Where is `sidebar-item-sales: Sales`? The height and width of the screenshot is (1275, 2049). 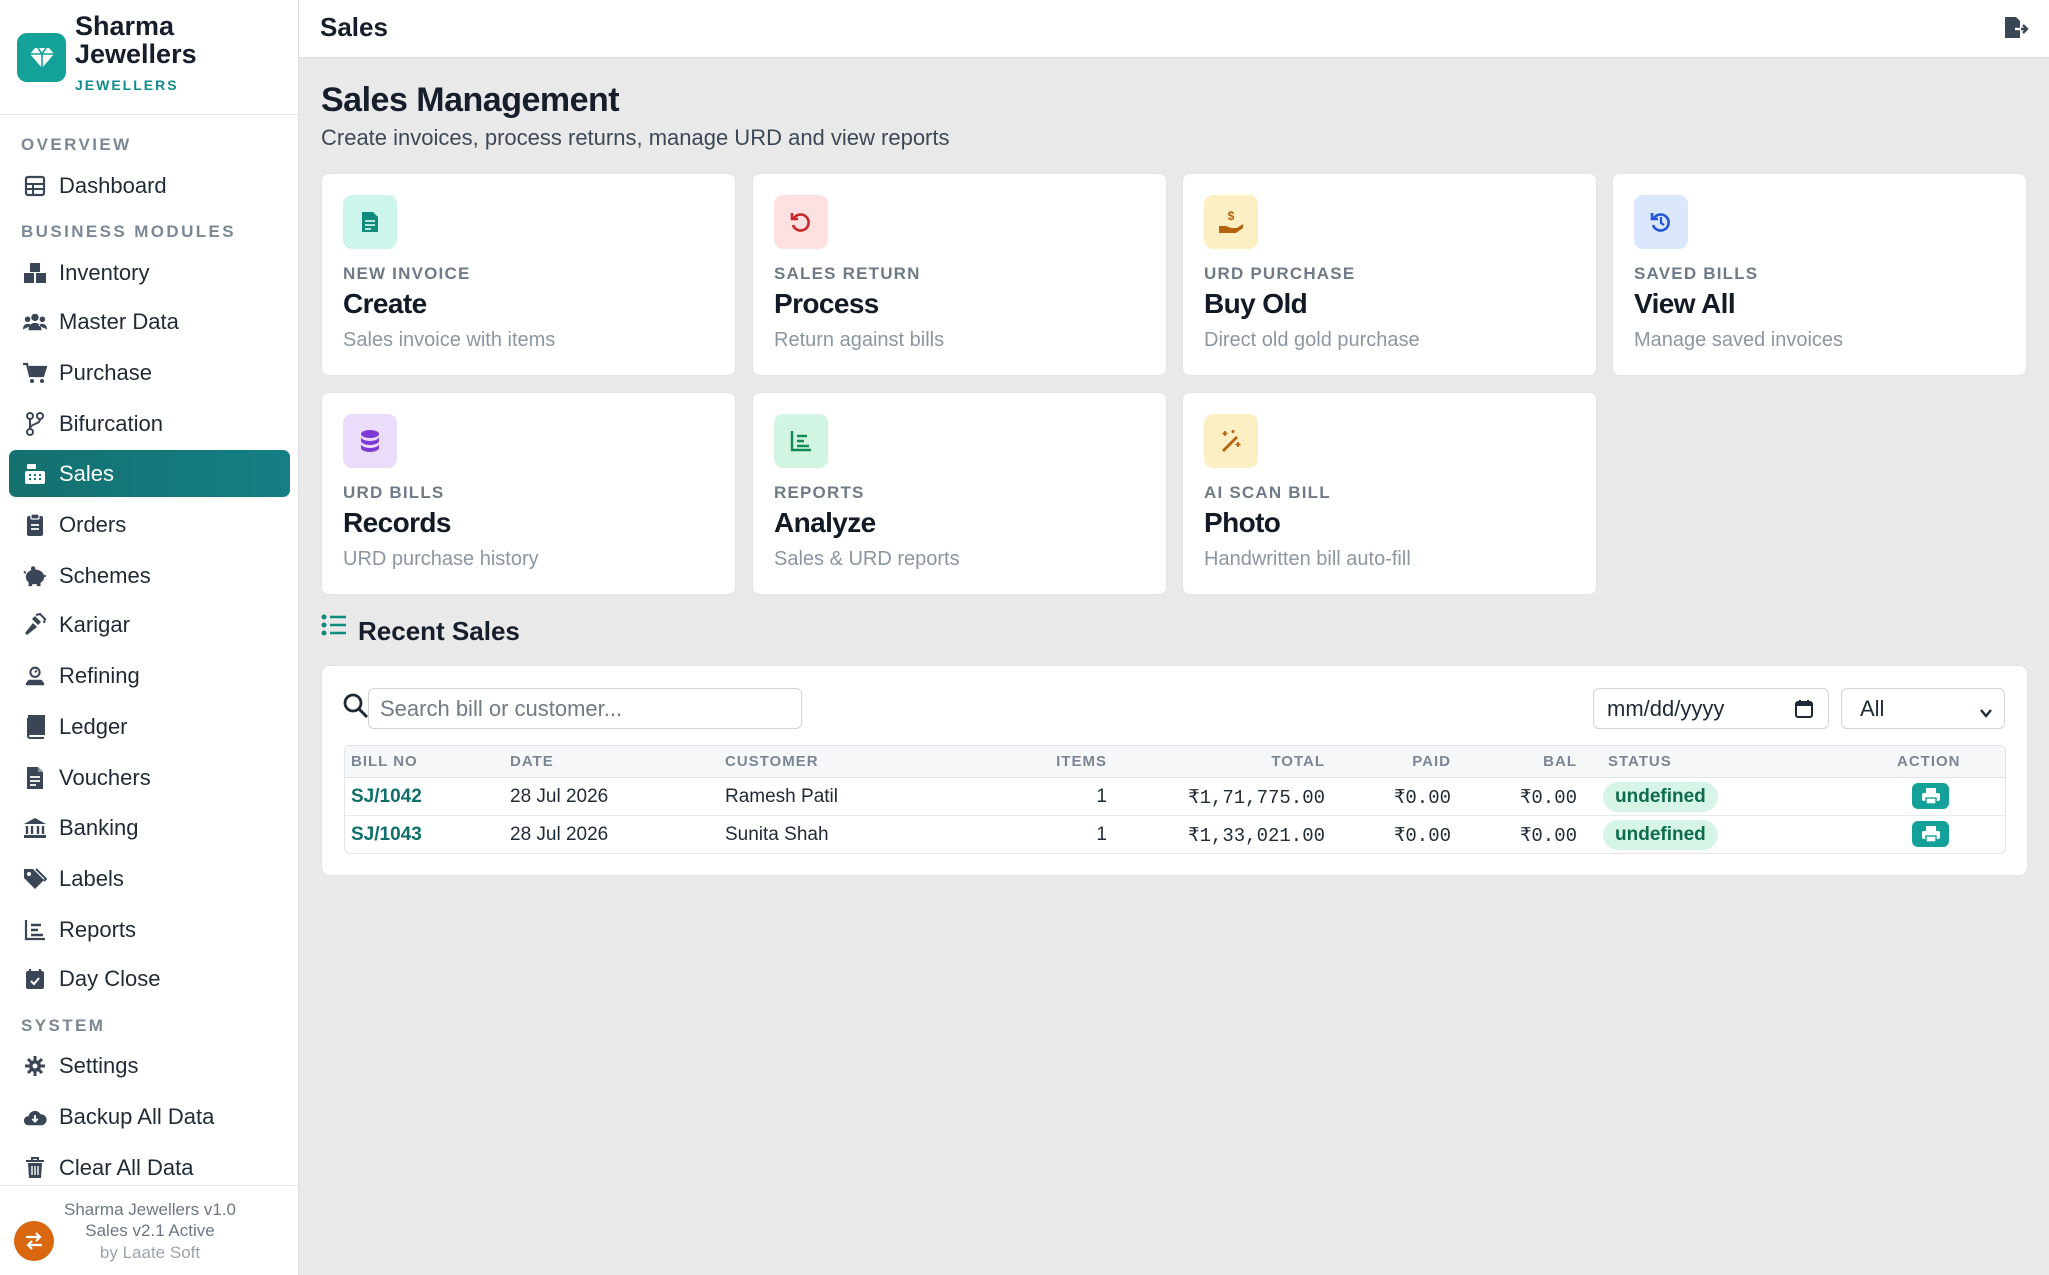 sidebar-item-sales: Sales is located at coordinates (149, 473).